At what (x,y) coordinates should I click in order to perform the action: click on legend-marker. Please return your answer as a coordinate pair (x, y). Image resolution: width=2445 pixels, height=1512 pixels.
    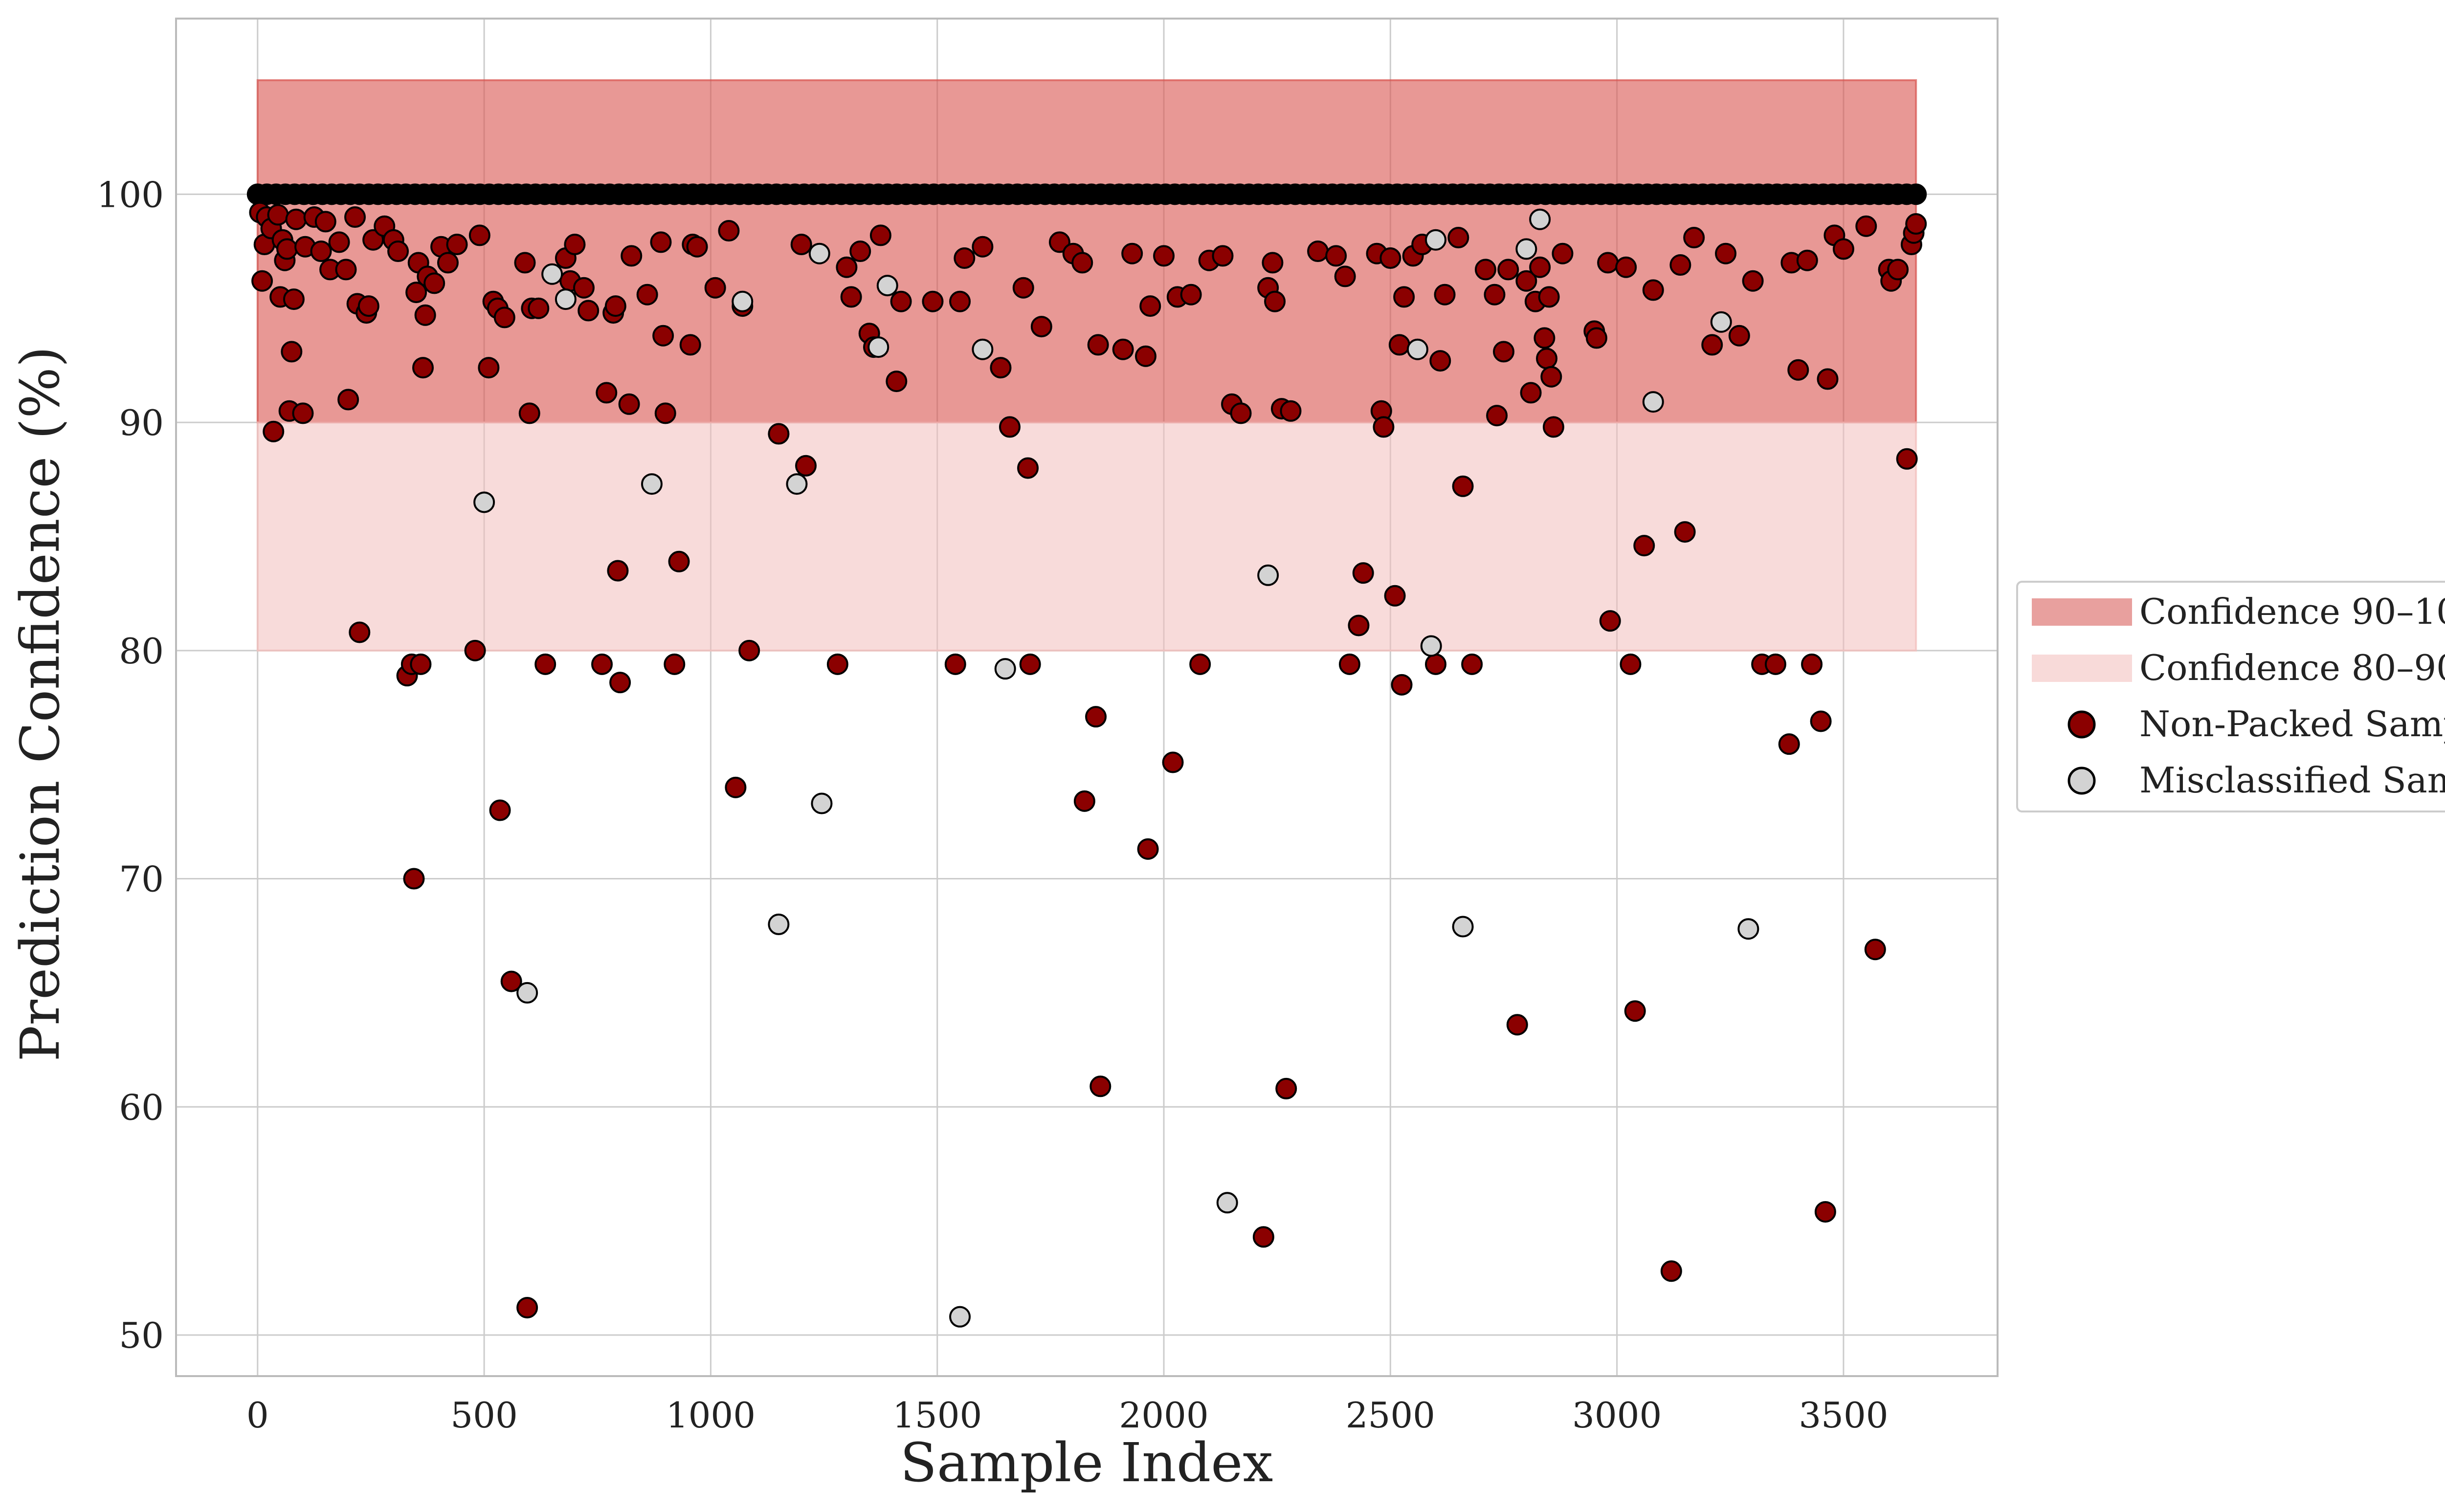
    Looking at the image, I should click on (2081, 724).